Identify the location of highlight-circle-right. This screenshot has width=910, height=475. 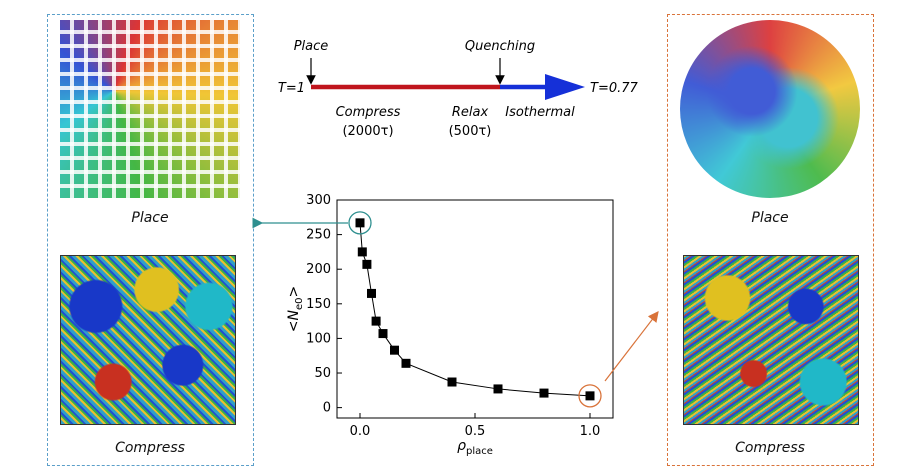
(590, 396).